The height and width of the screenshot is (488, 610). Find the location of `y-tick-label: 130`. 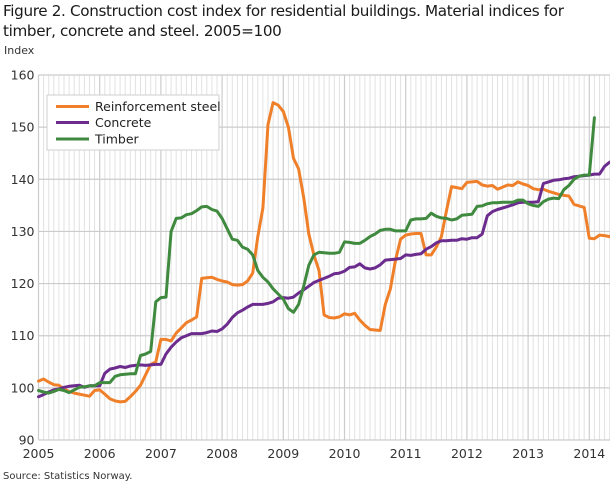

y-tick-label: 130 is located at coordinates (23, 231).